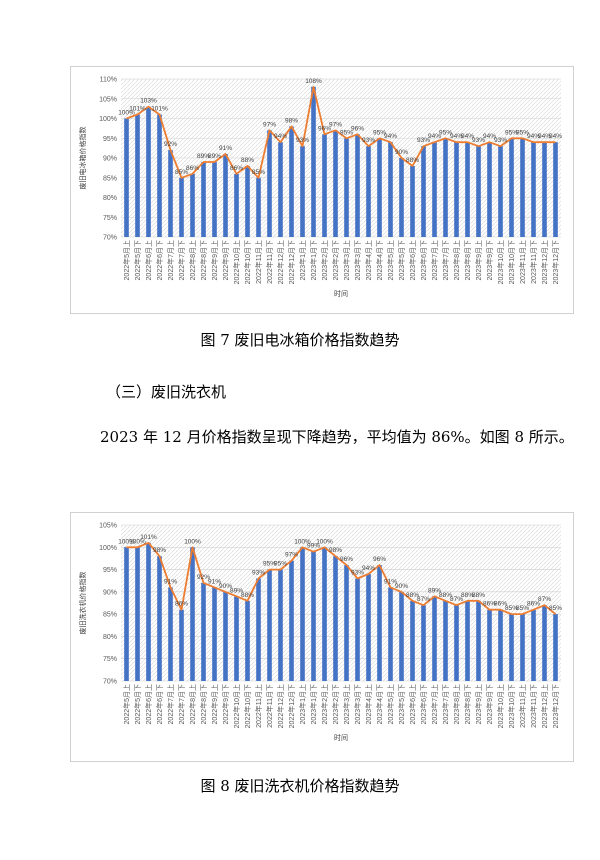  Describe the element at coordinates (291, 555) in the screenshot. I see `fig8-data-label: 97%` at that location.